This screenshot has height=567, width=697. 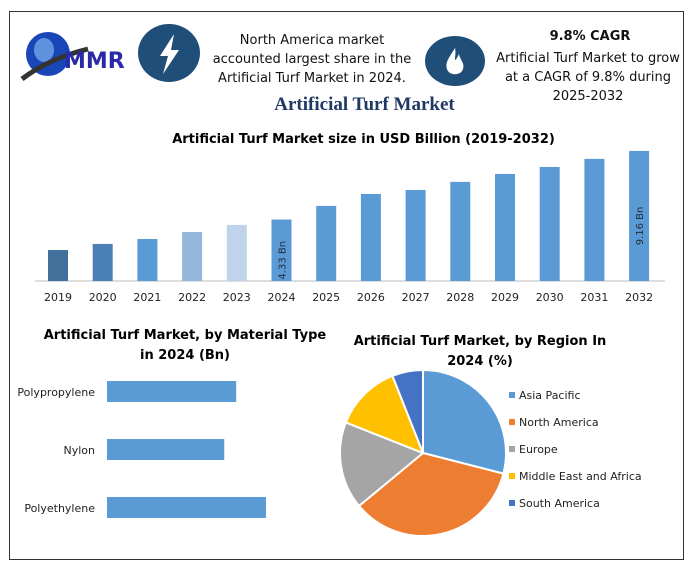 I want to click on x-tick-2022: 2022, so click(x=192, y=297).